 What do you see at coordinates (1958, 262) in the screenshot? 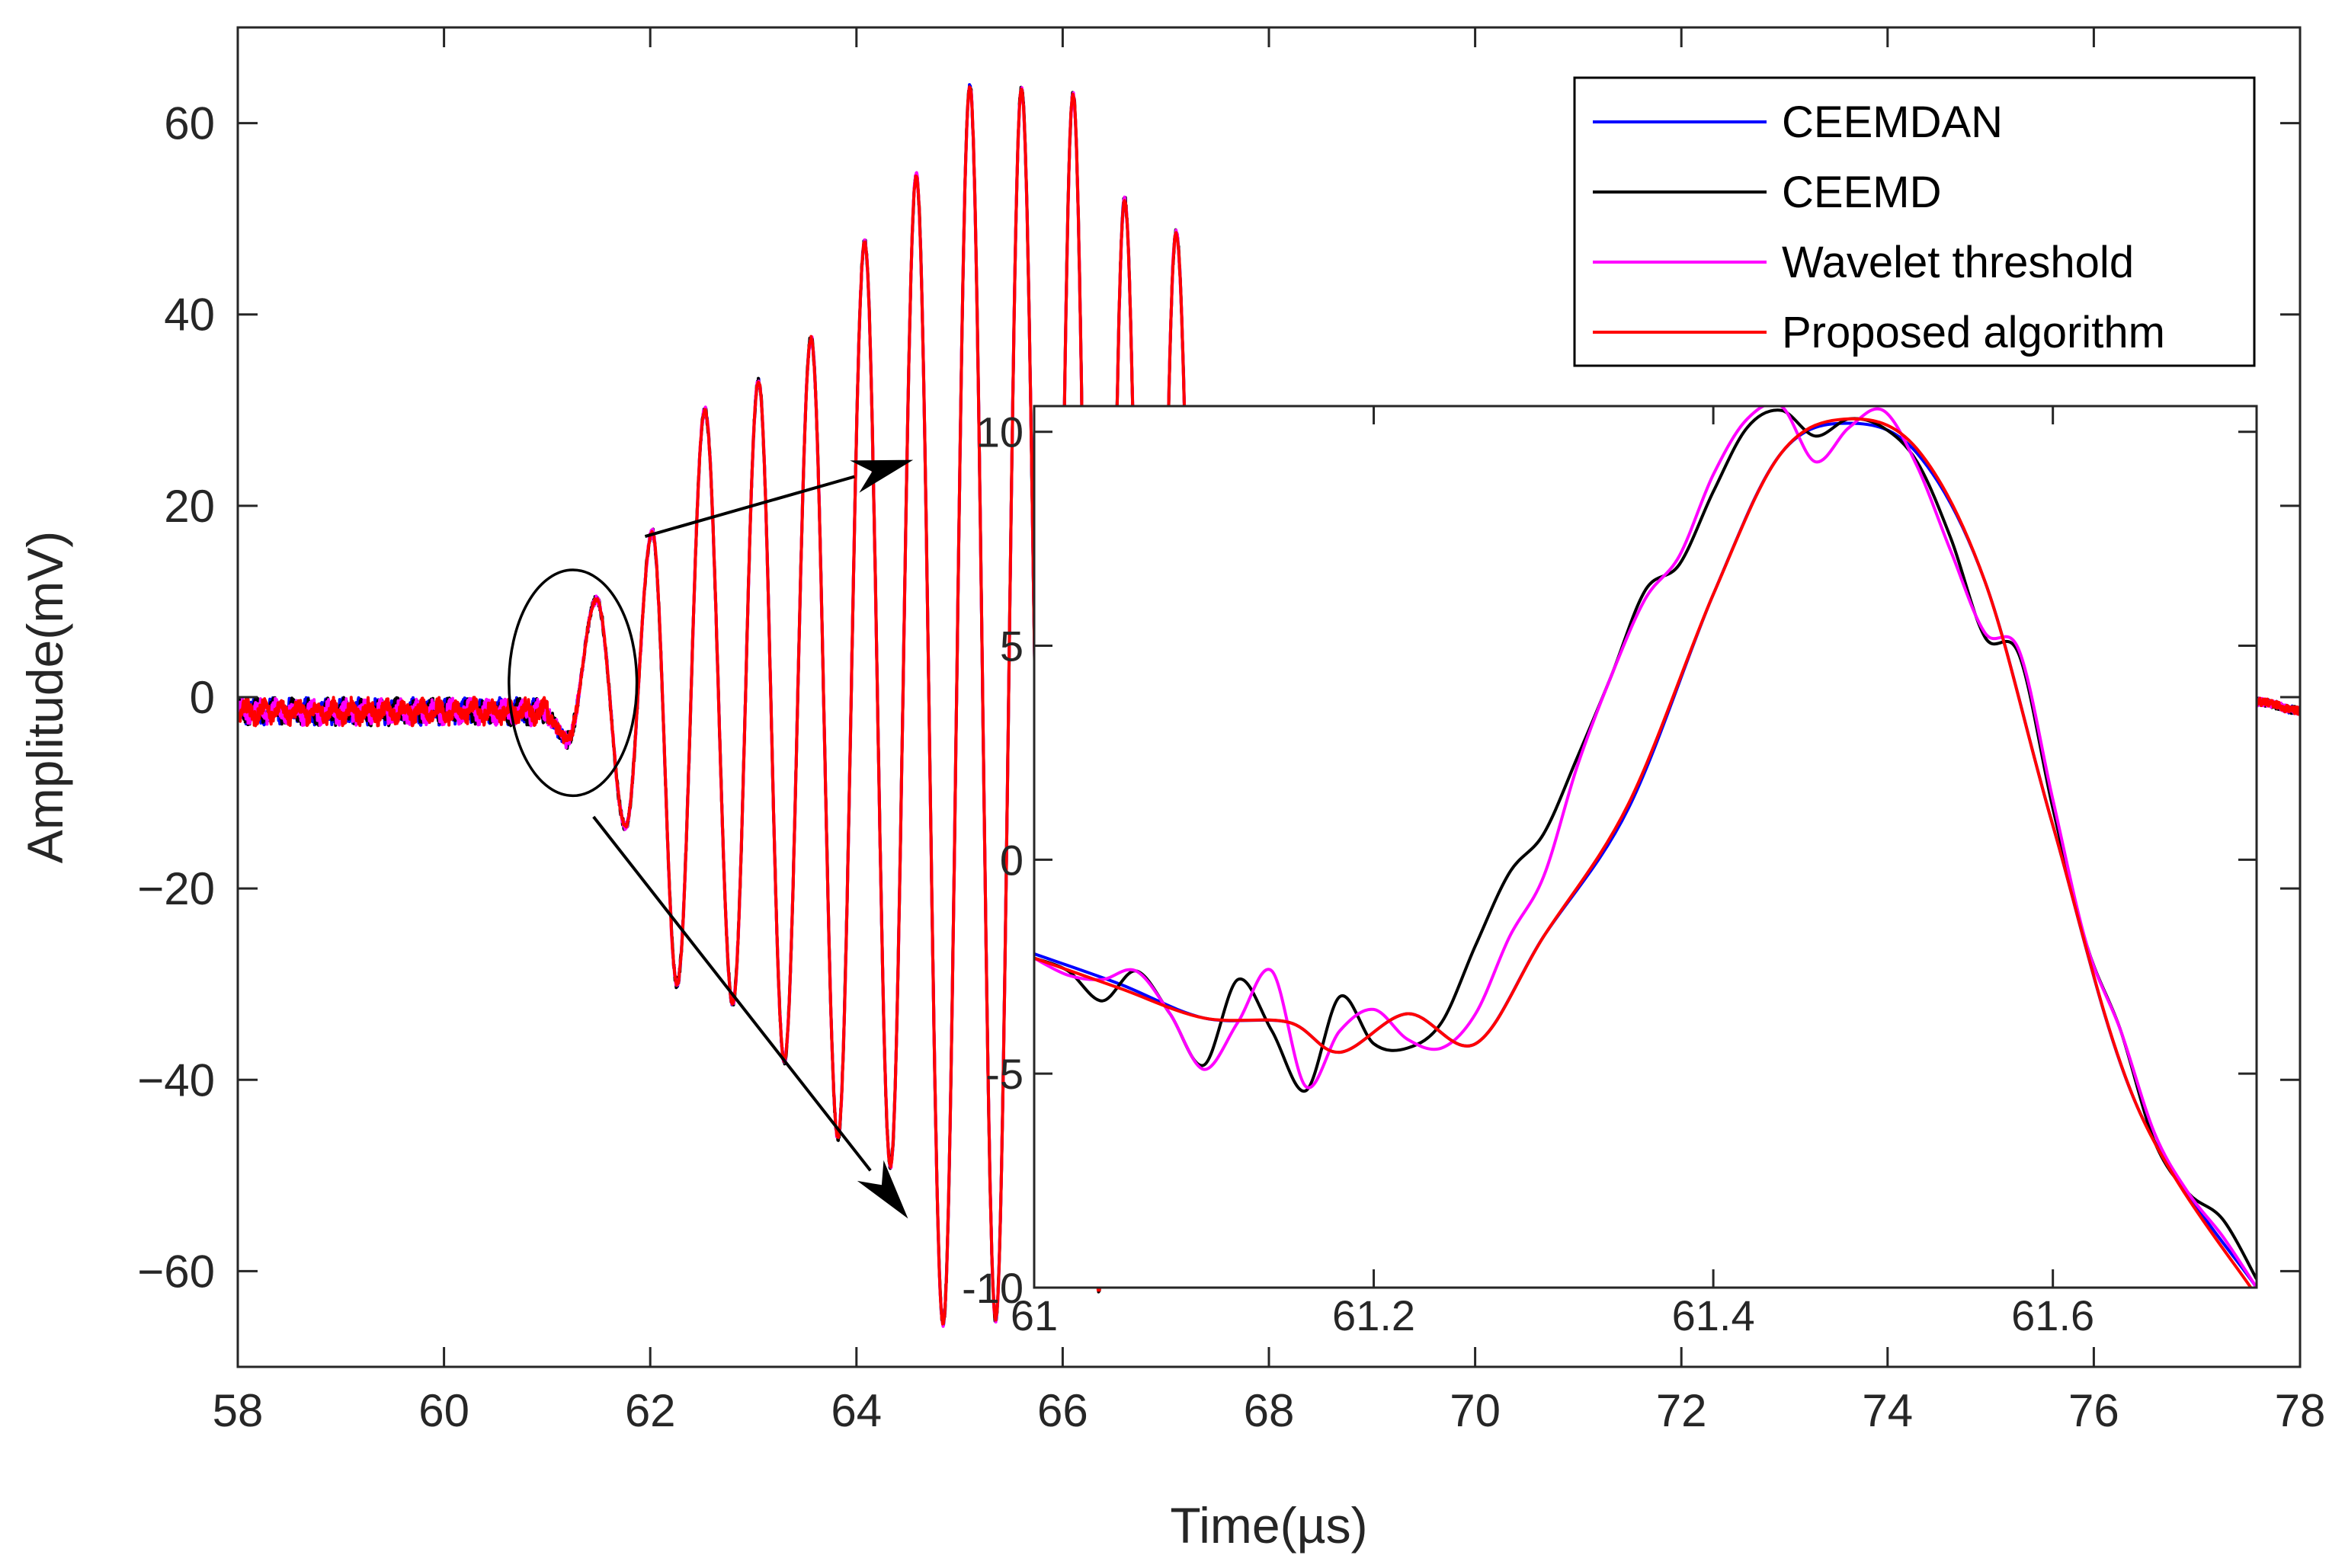
I see `legend-label: Wavelet threshold` at bounding box center [1958, 262].